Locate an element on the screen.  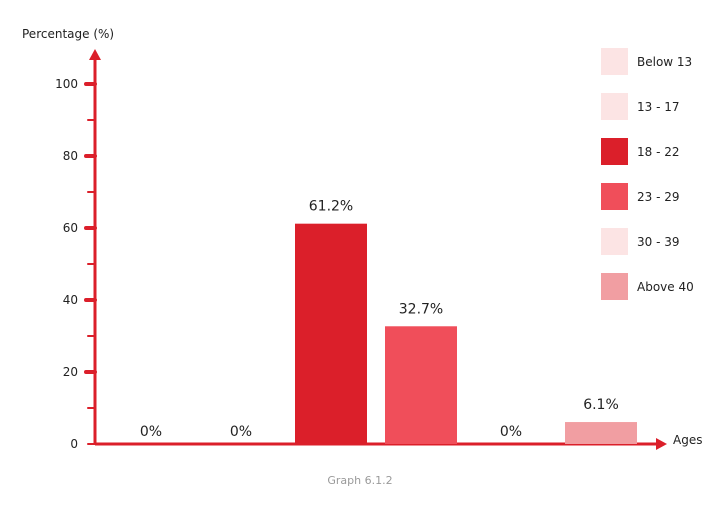
legend-label: 23 - 29 is located at coordinates (658, 197).